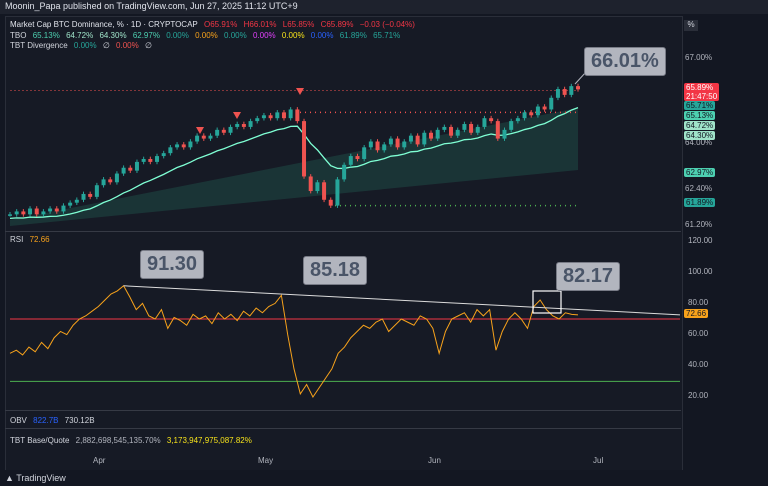 The image size is (768, 486). Describe the element at coordinates (700, 135) in the screenshot. I see `price-tag: 64.30%` at that location.